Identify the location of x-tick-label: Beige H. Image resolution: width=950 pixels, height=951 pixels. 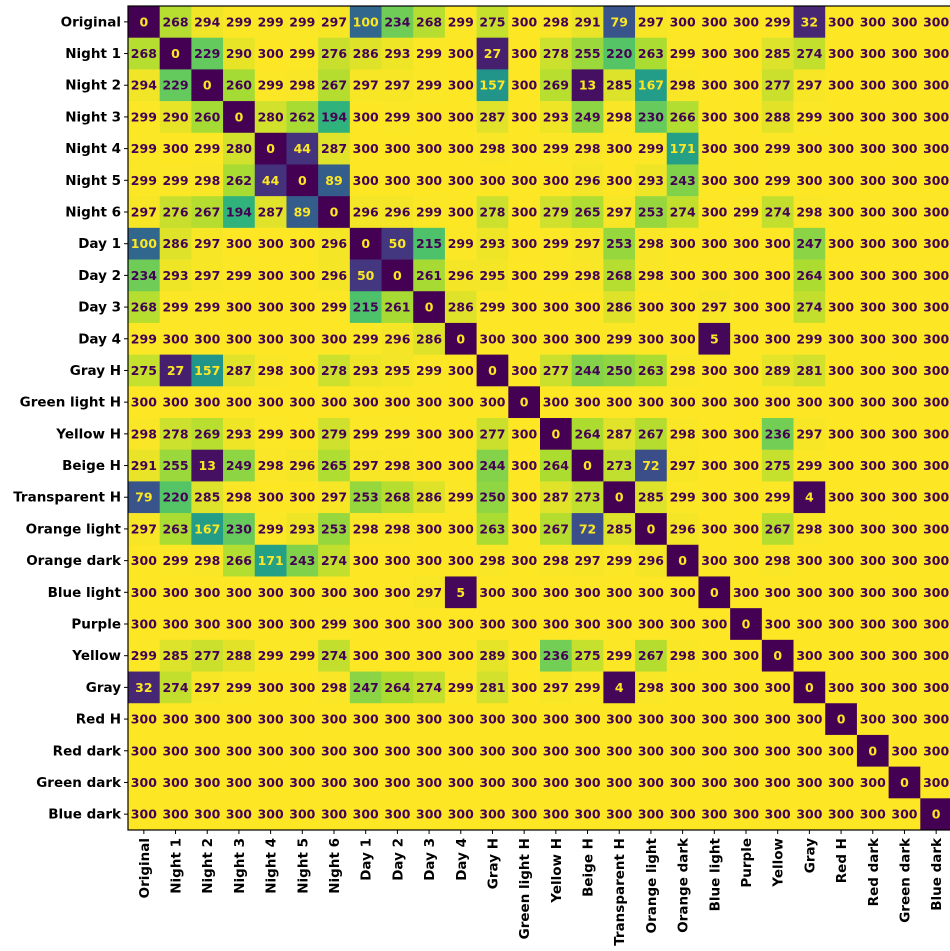
(589, 867).